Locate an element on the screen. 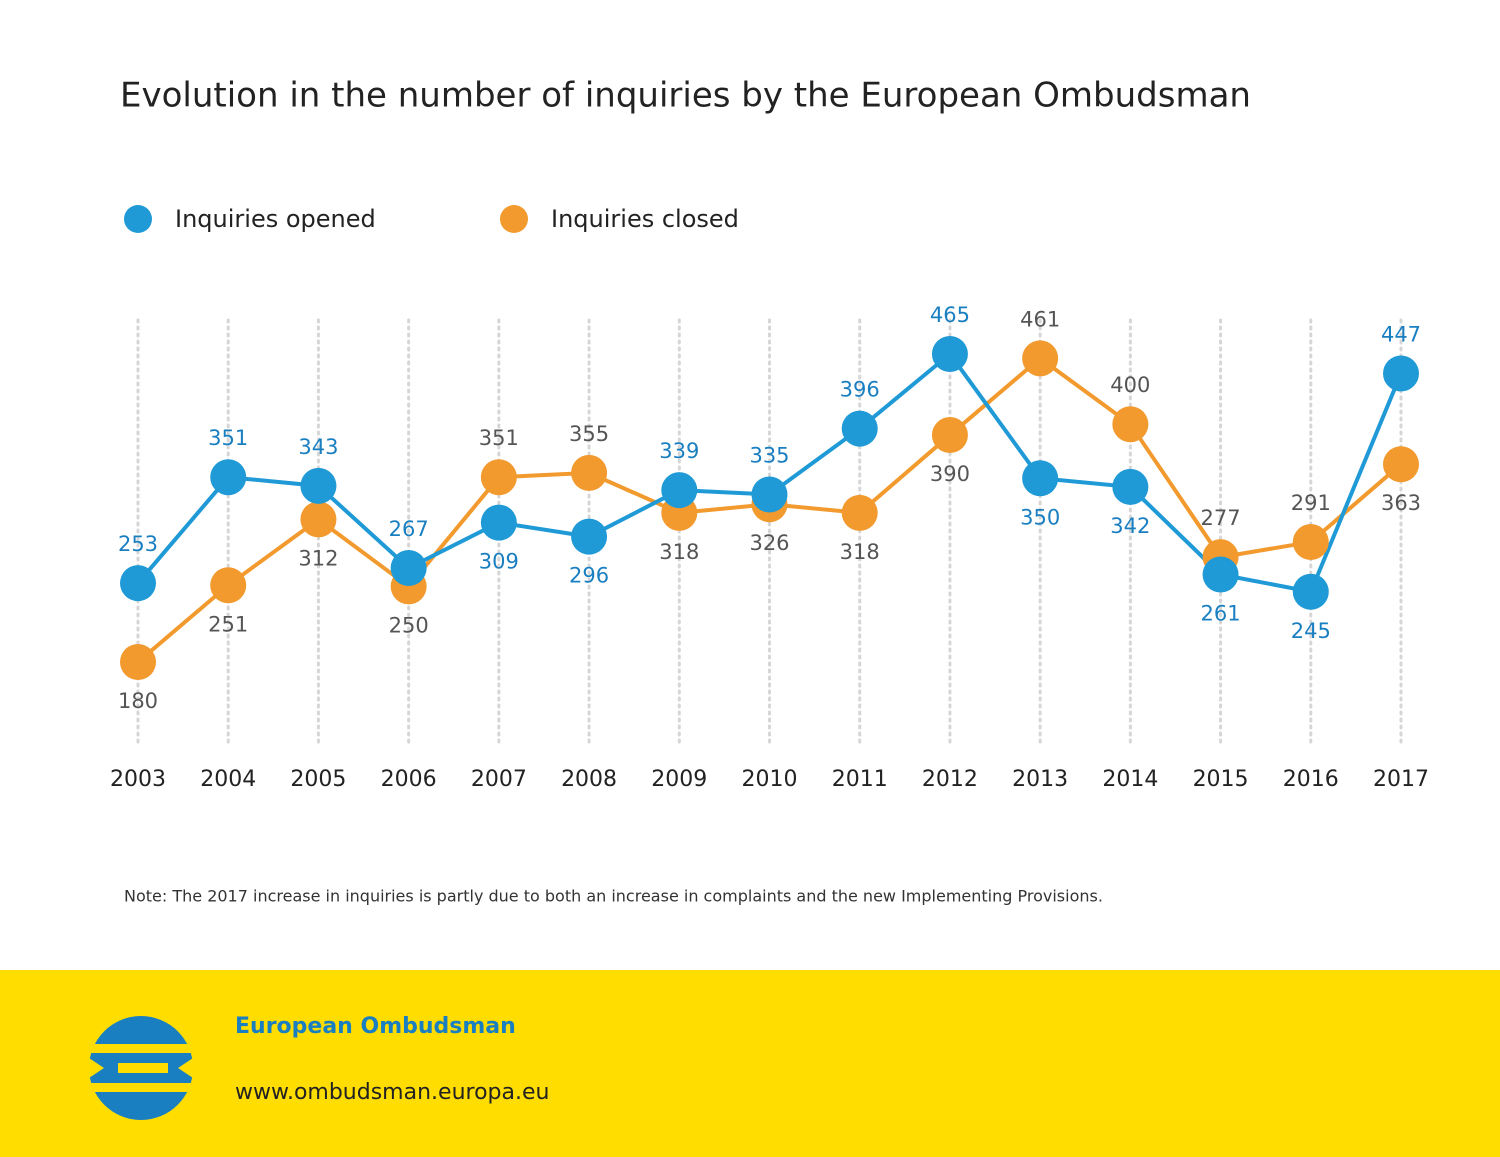  data-label: 251 is located at coordinates (228, 624).